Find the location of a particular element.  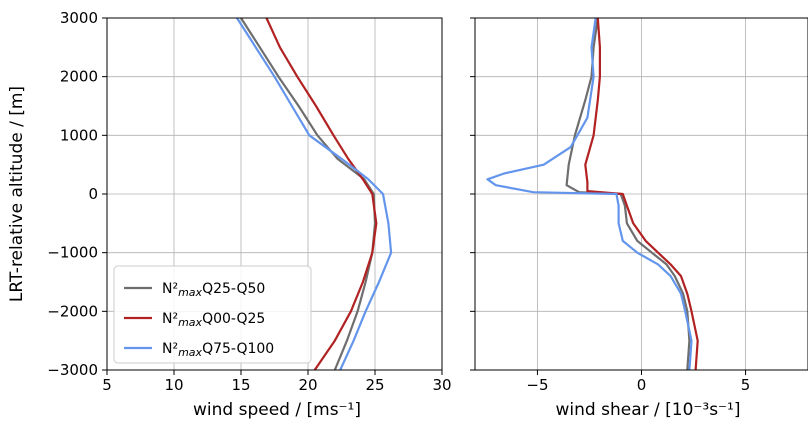

x-tick-label: 10 is located at coordinates (173, 385).